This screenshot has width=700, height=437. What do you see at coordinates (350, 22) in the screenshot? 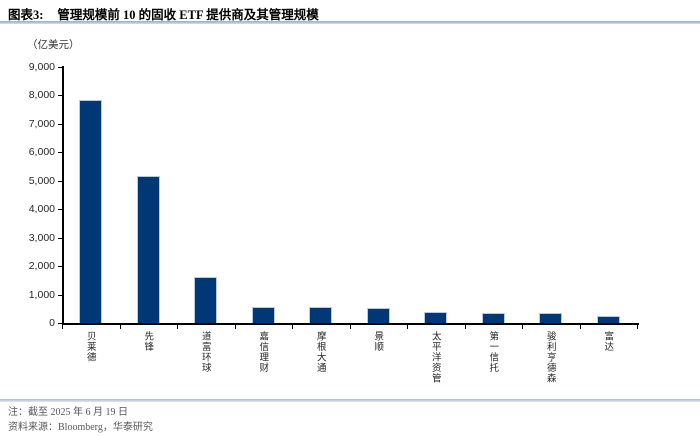
I see `title-divider` at bounding box center [350, 22].